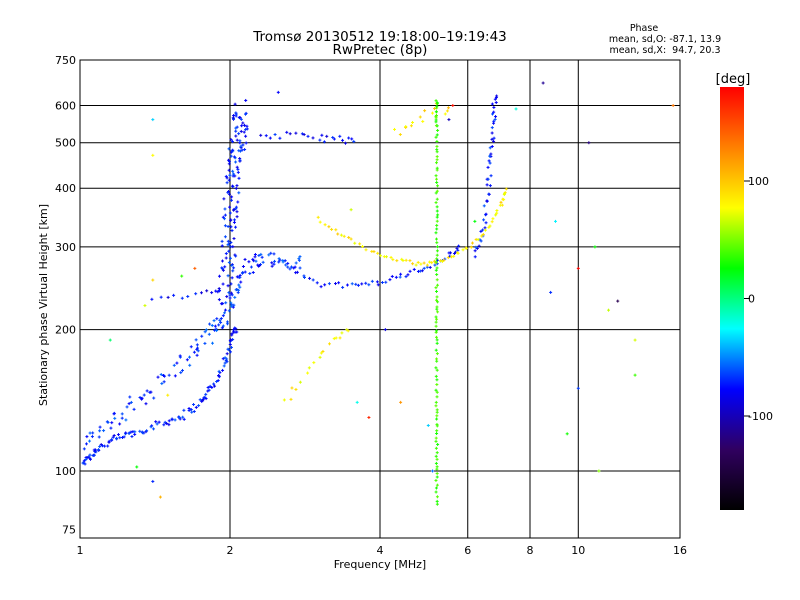 The image size is (800, 600). What do you see at coordinates (230, 550) in the screenshot?
I see `x-tick-label: 2` at bounding box center [230, 550].